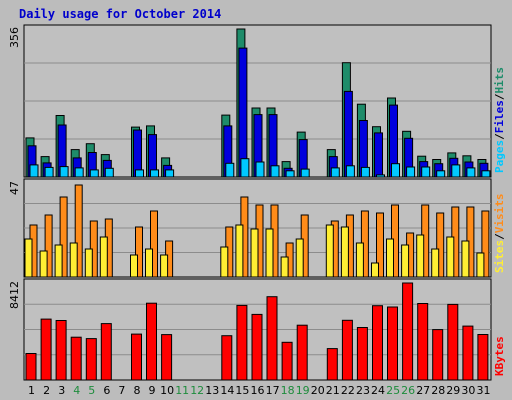 The width and height of the screenshot is (512, 400). Describe the element at coordinates (14, 295) in the screenshot. I see `y-max-label: 8412` at that location.